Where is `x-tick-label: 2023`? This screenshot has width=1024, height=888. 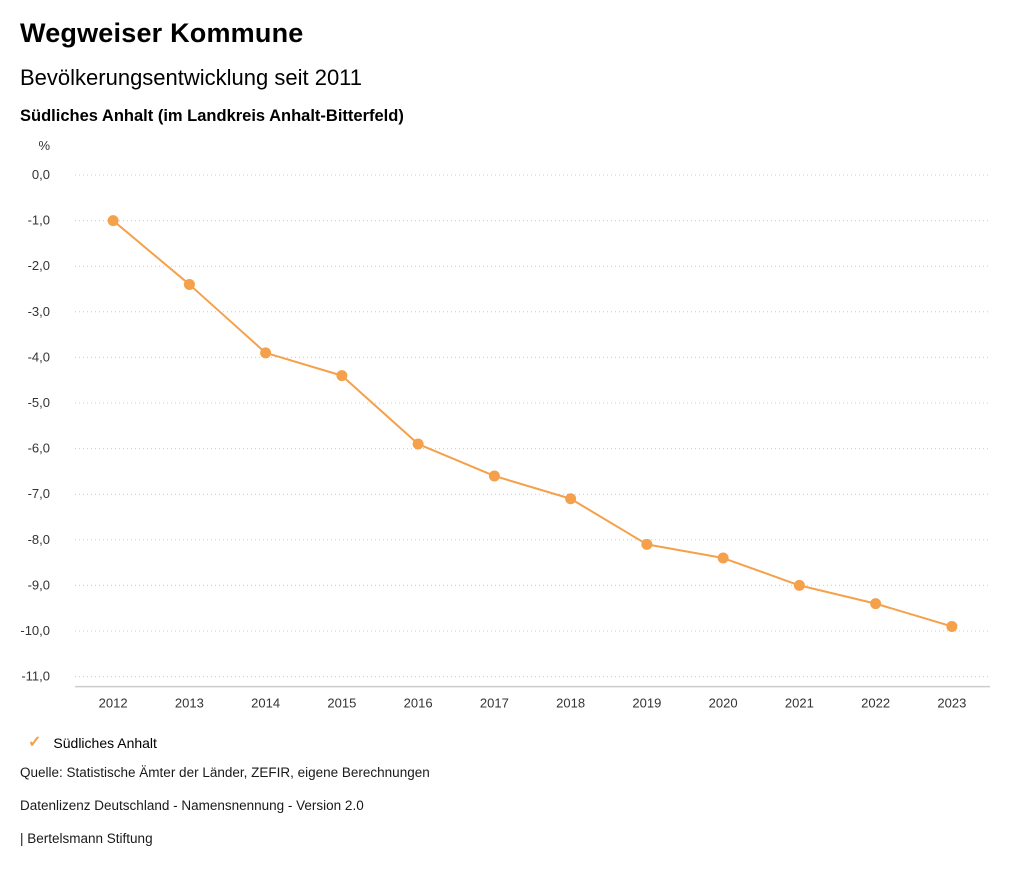 x-tick-label: 2023 is located at coordinates (951, 703).